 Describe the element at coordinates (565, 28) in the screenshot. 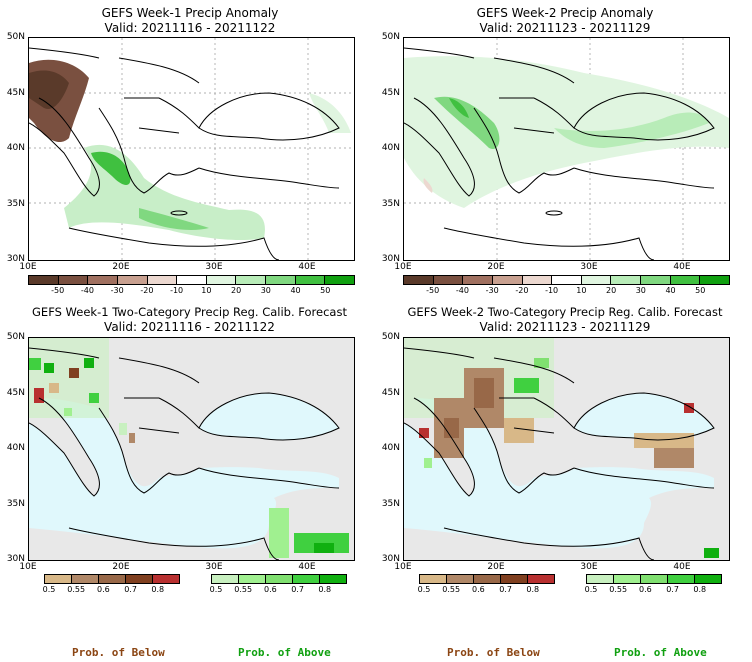

I see `panel2-valid: Valid: 20211123 - 20211129` at that location.